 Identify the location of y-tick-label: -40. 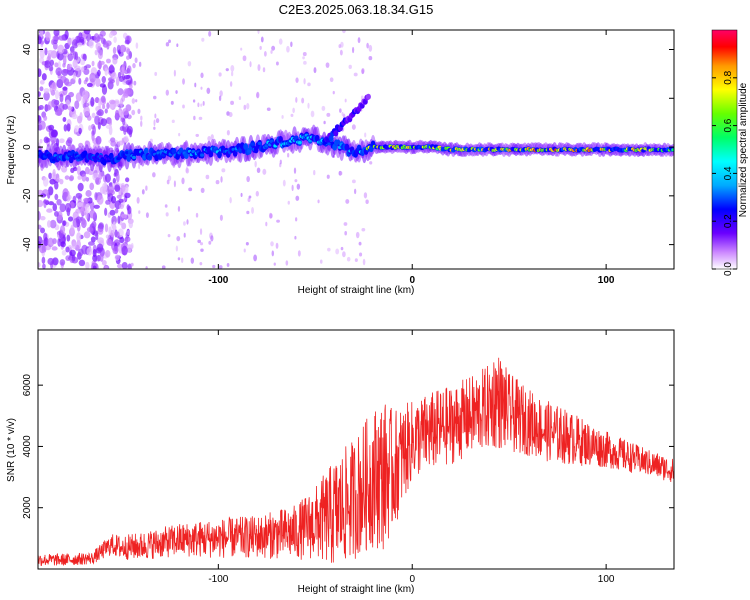
(27, 244).